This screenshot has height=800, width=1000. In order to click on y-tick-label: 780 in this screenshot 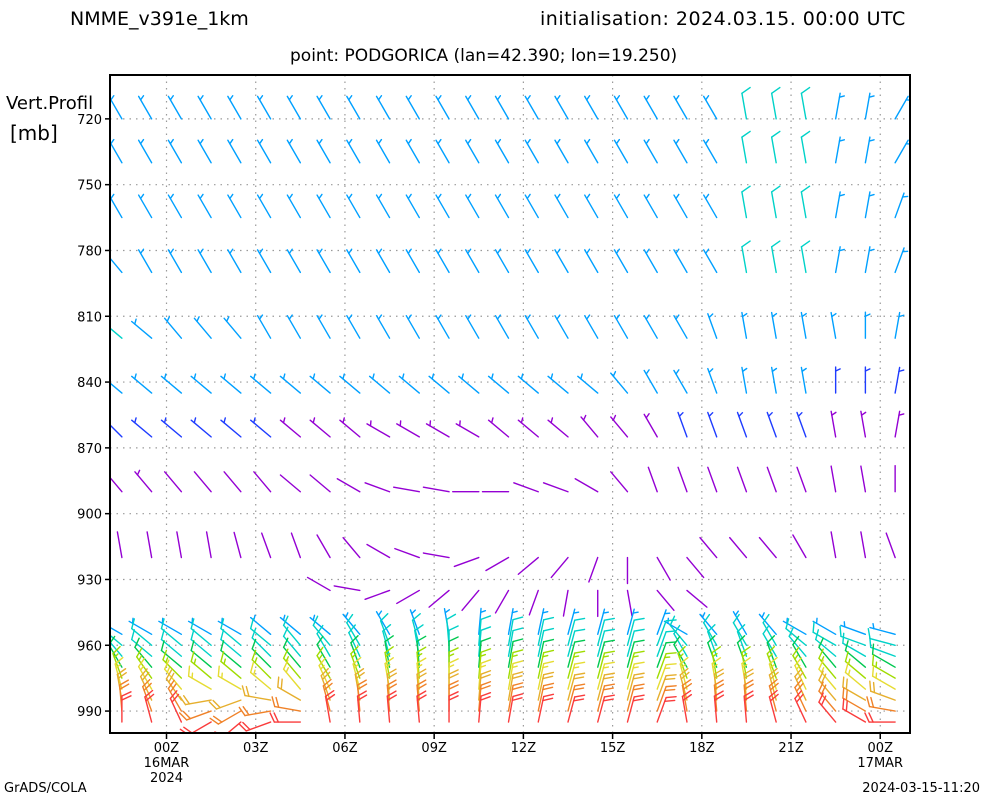, I will do `click(89, 251)`.